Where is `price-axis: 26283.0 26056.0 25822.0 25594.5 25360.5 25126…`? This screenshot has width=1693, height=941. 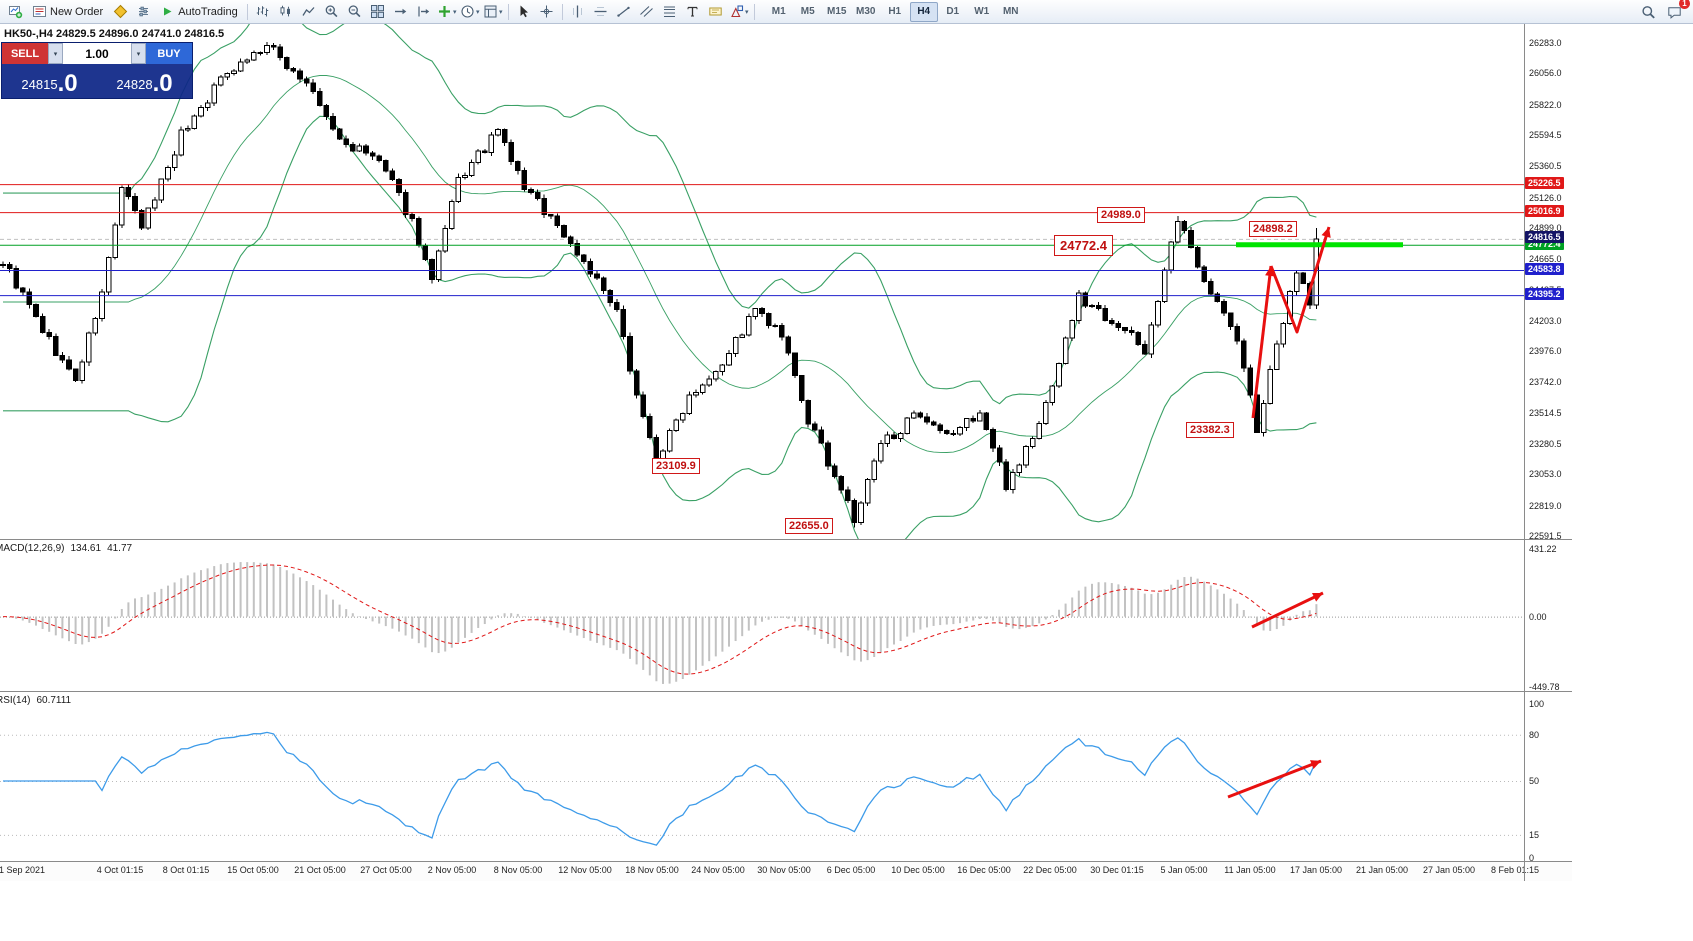
price-axis: 26283.0 26056.0 25822.0 25594.5 25360.5 25126… is located at coordinates (1562, 452).